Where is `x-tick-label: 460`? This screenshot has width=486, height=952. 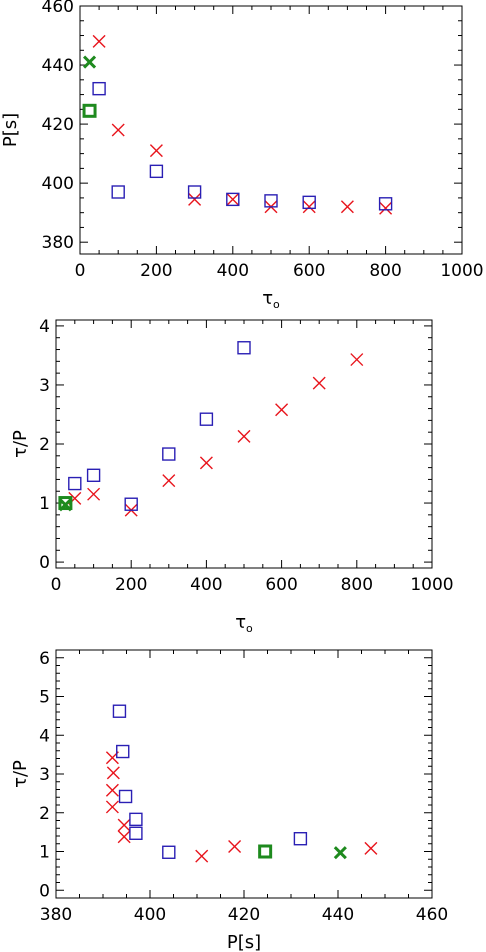 x-tick-label: 460 is located at coordinates (432, 915).